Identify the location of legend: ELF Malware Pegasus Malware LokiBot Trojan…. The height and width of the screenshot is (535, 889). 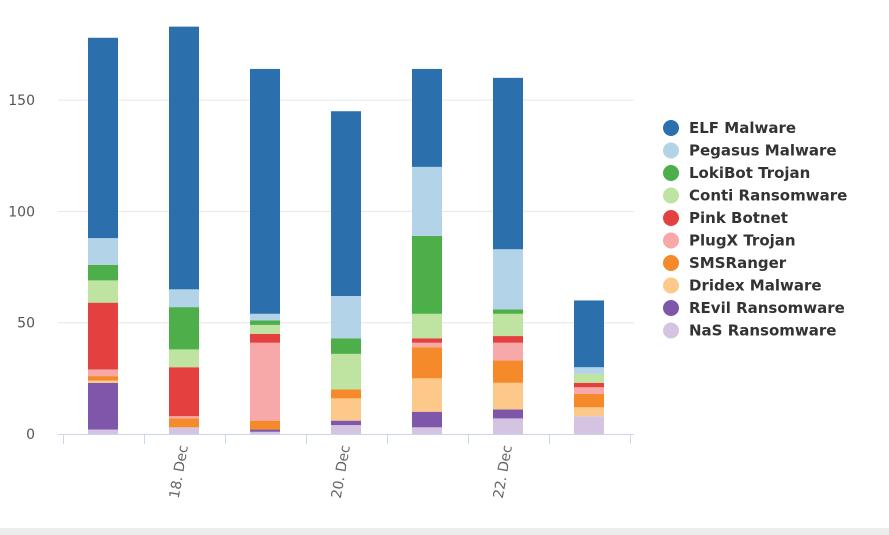
(755, 229).